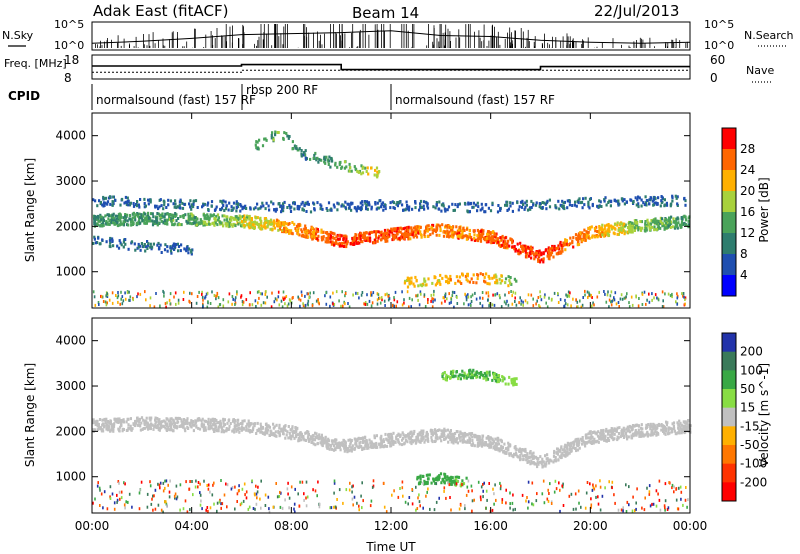 This screenshot has height=554, width=800. Describe the element at coordinates (717, 60) in the screenshot. I see `freq-right-tick-top: 60` at that location.